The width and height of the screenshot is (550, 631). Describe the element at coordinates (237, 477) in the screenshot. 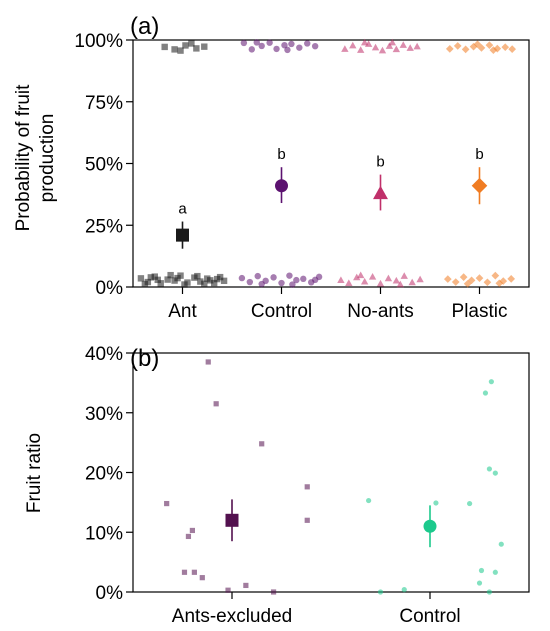

I see `panel-b-series-ants-excluded` at that location.